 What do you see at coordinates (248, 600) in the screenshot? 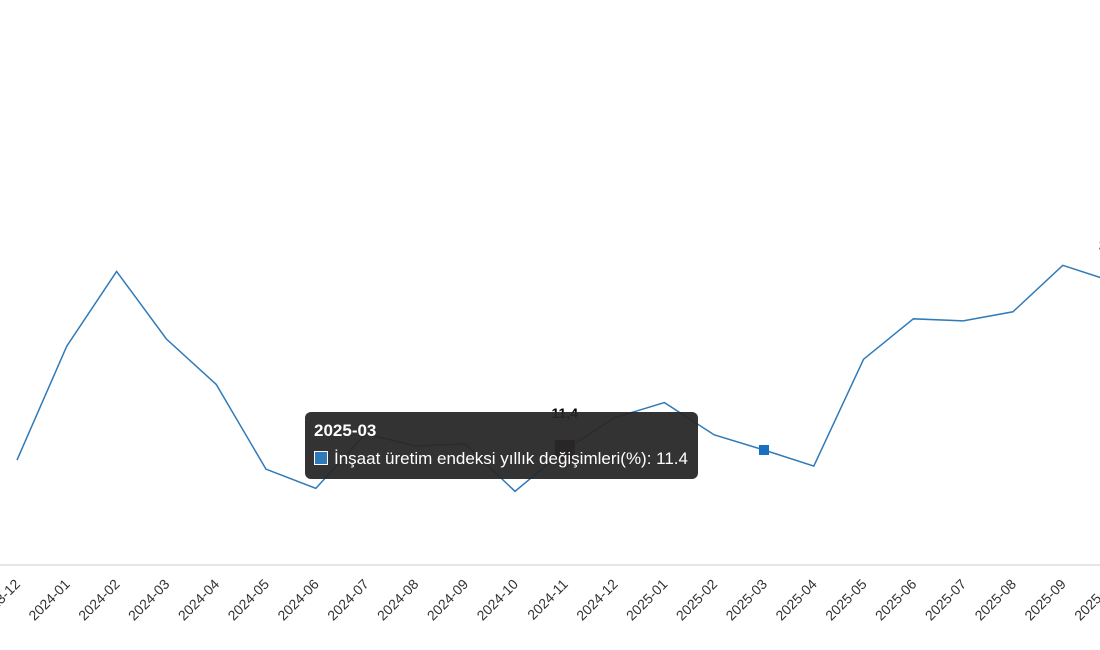
I see `x-tick-label: 2024-05` at bounding box center [248, 600].